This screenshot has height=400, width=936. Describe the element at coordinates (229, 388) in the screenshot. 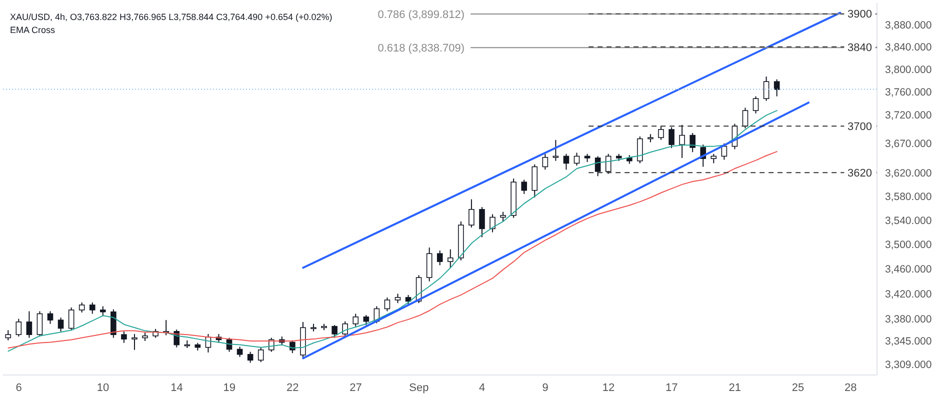

I see `x-tick-label: 19` at that location.